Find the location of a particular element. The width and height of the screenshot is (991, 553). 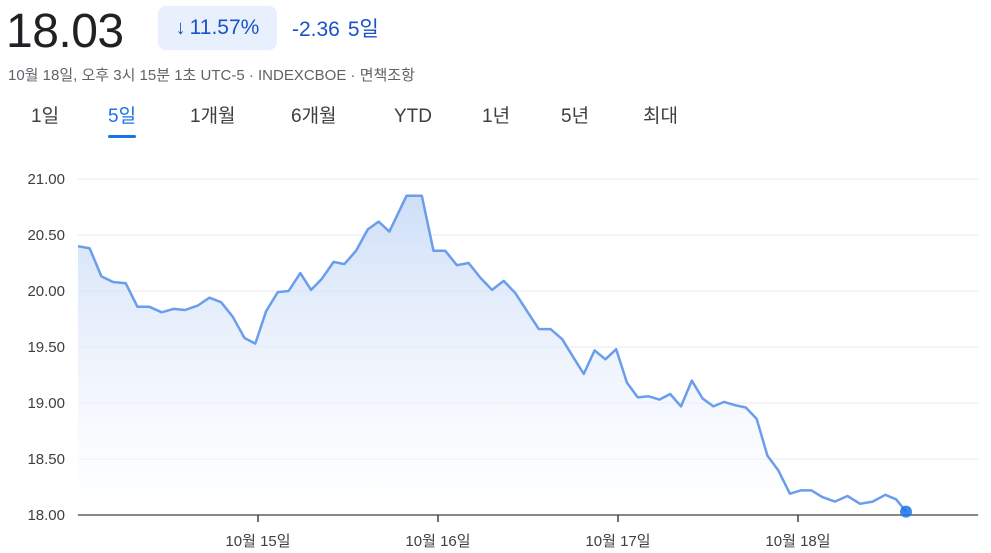

range-tabs: 1일 5일 1개월 6개월 YTD 1년 5년 최대 is located at coordinates (360, 120).